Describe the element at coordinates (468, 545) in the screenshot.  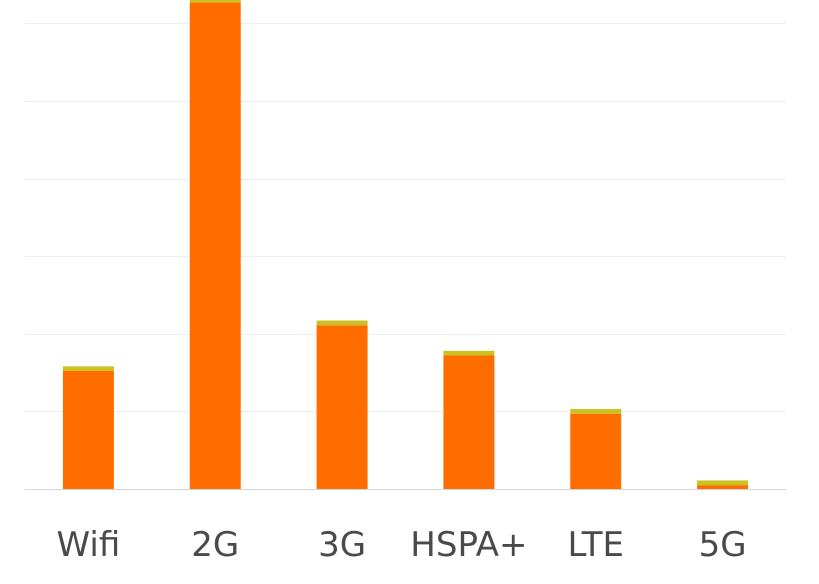
I see `x-tick-label: HSPA+` at that location.